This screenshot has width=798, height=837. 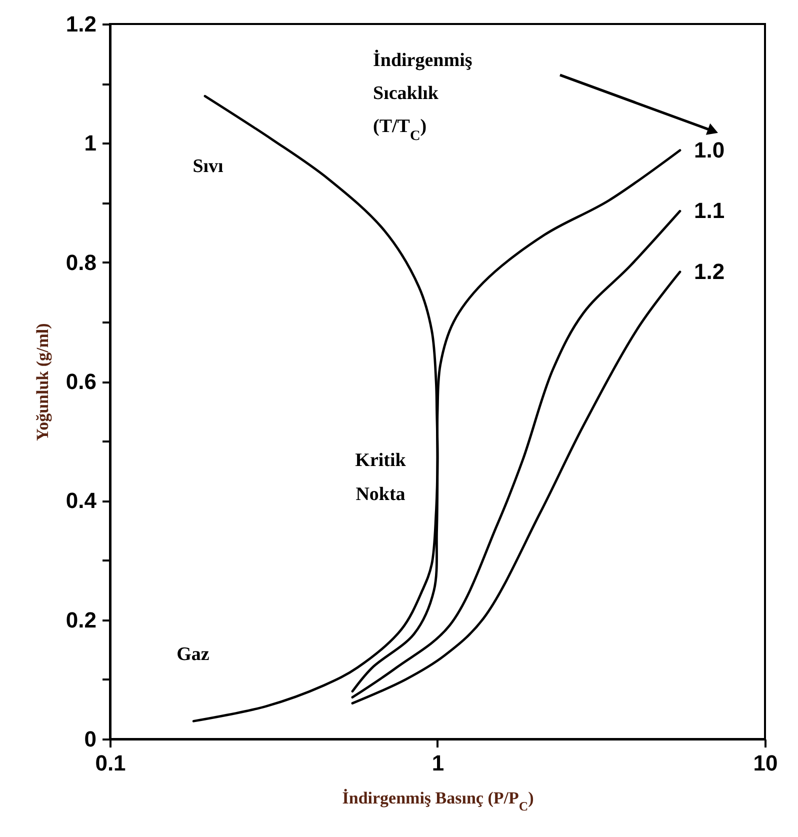 What do you see at coordinates (208, 166) in the screenshot?
I see `annotation: Sıvı` at bounding box center [208, 166].